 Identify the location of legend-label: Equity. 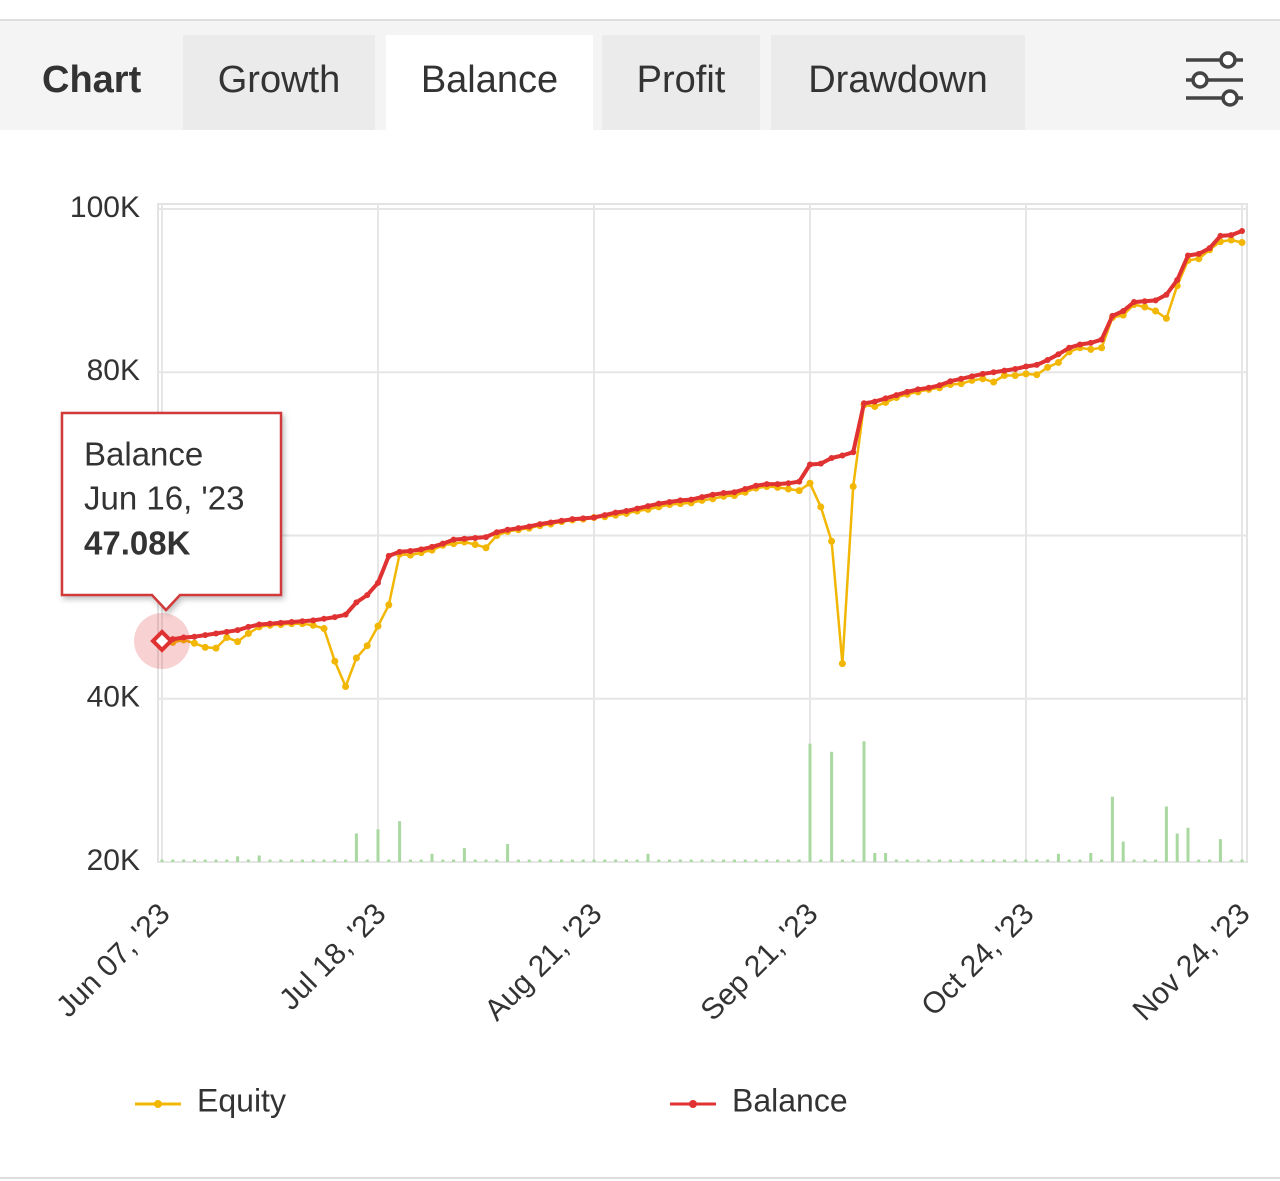
(241, 1100).